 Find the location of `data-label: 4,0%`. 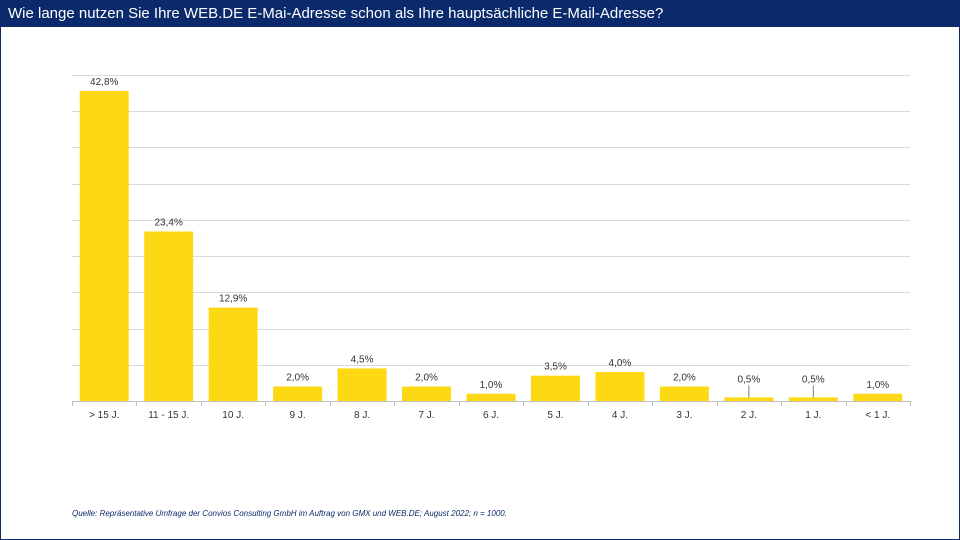

data-label: 4,0% is located at coordinates (620, 363).